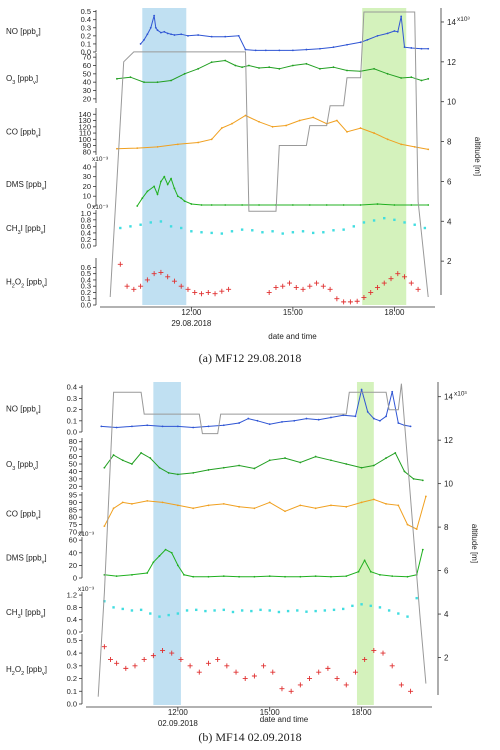 This screenshot has width=500, height=750. Describe the element at coordinates (72, 691) in the screenshot. I see `y-tick-label: 0.1` at that location.